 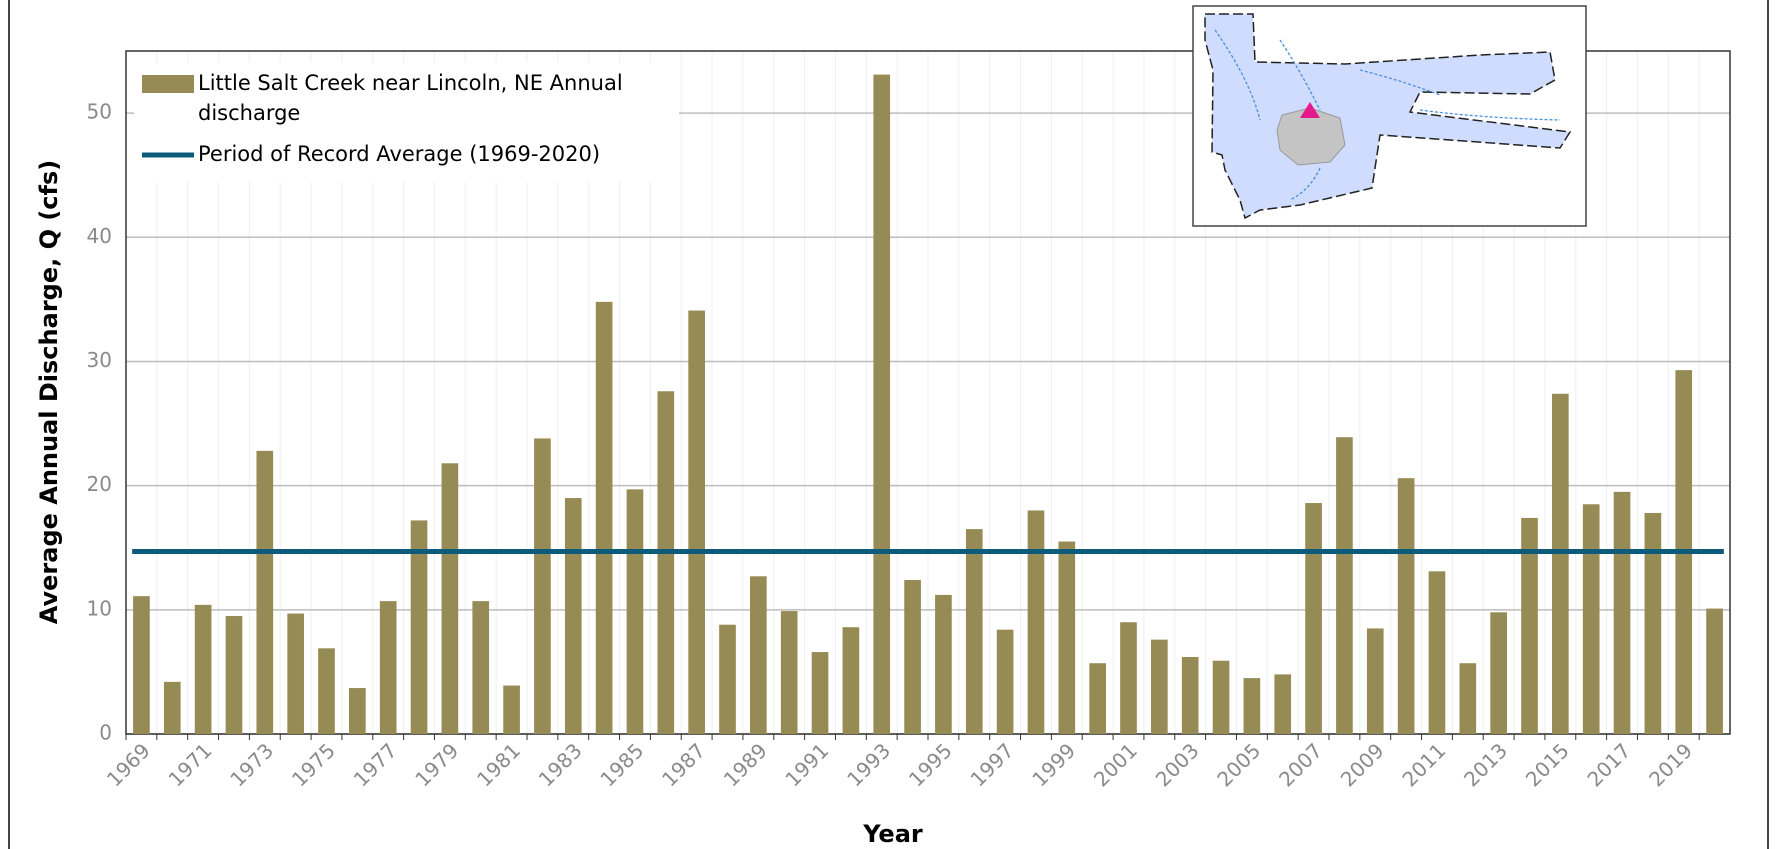 I want to click on y-tick-label: 10, so click(x=99, y=608).